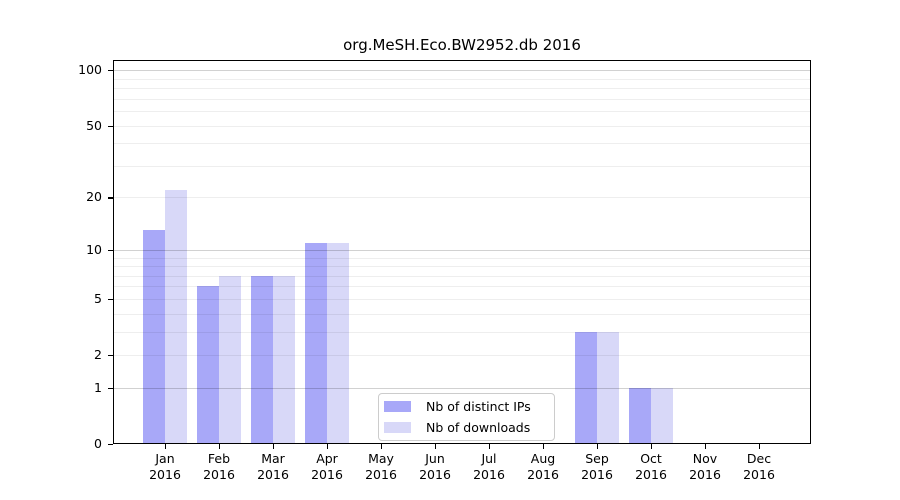 The image size is (900, 500). I want to click on x-axis-tick-label: May 2016, so click(381, 466).